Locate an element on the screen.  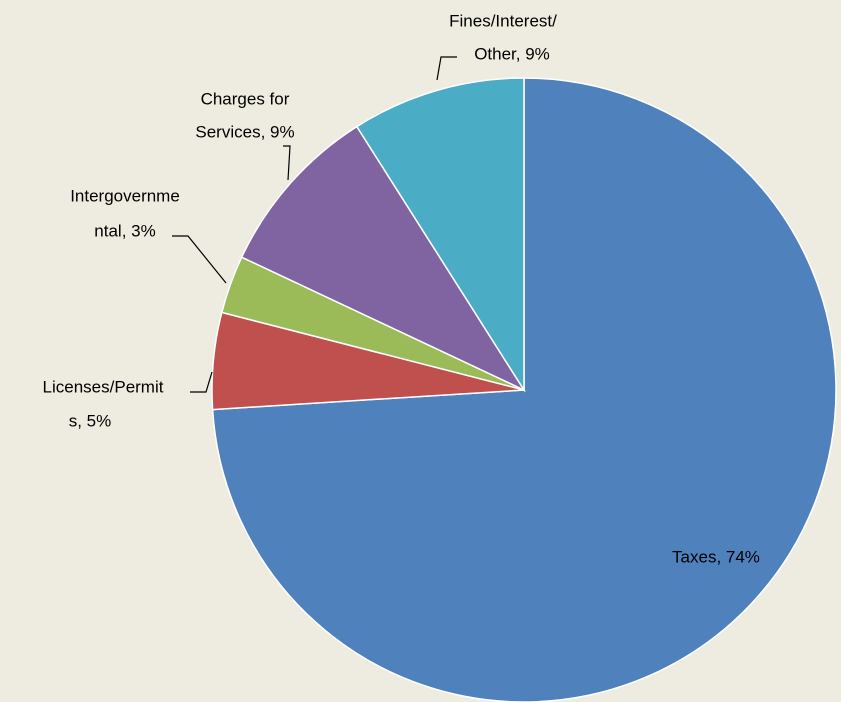
slice-label: ntal, 3% is located at coordinates (124, 230).